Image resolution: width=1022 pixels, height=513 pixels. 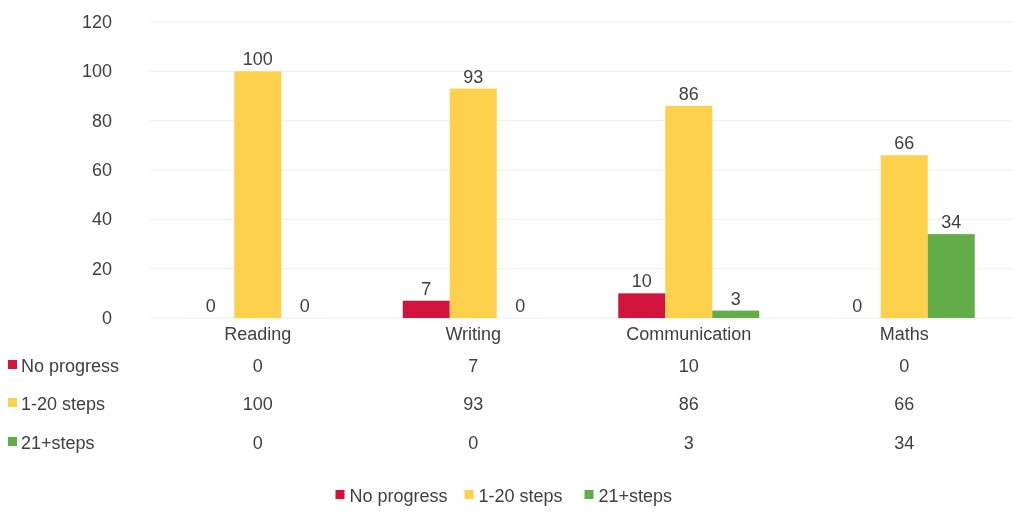 I want to click on y-tick-label: 120, so click(x=96, y=22).